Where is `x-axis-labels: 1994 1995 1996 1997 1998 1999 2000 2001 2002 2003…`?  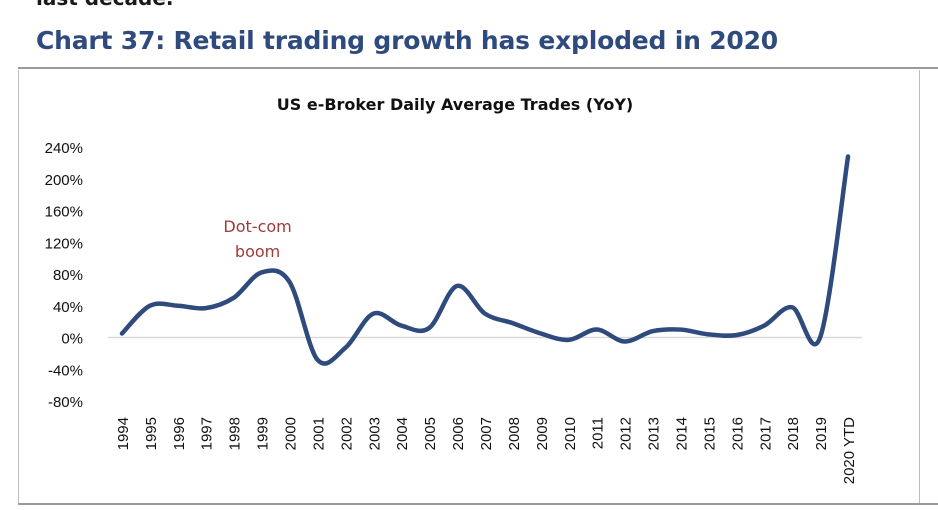 x-axis-labels: 1994 1995 1996 1997 1998 1999 2000 2001 2002 2003… is located at coordinates (486, 450).